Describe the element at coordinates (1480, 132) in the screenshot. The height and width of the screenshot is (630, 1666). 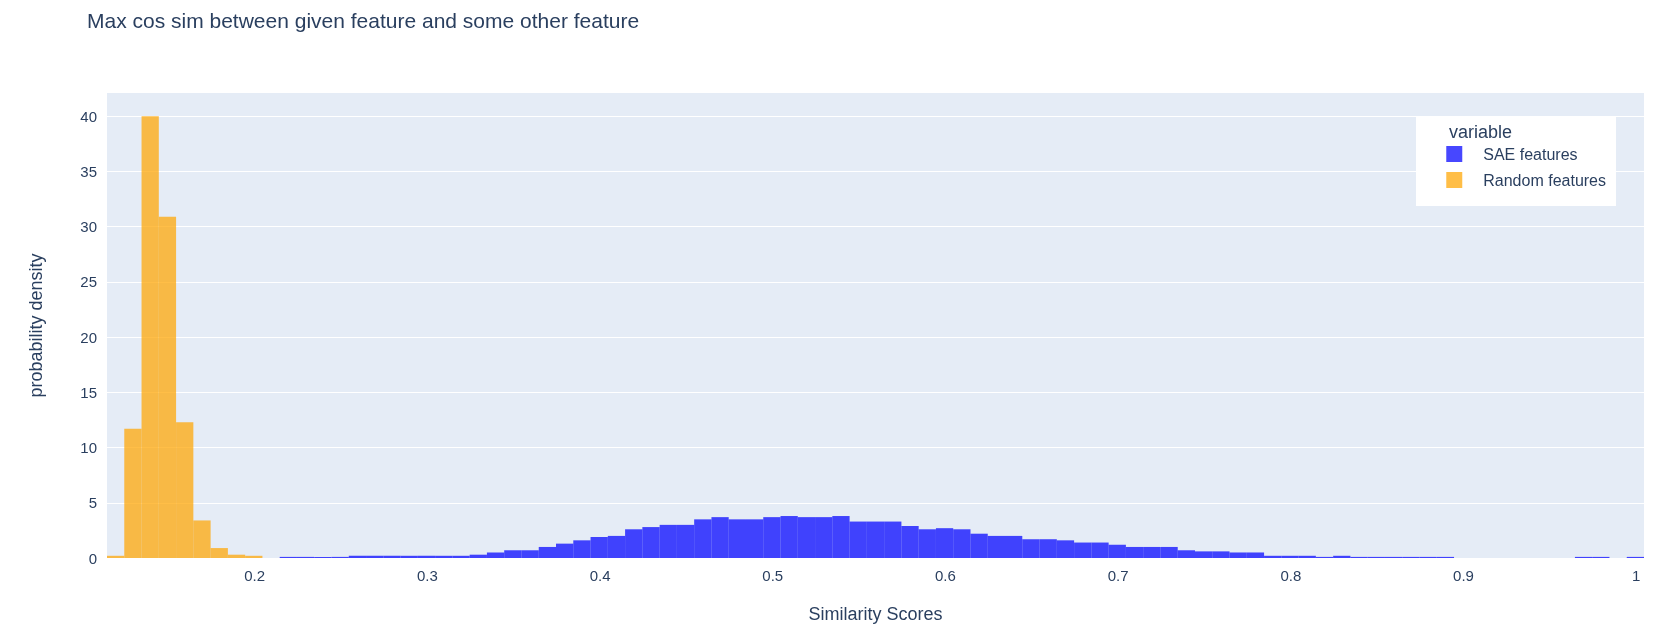
I see `legend-title: variable` at that location.